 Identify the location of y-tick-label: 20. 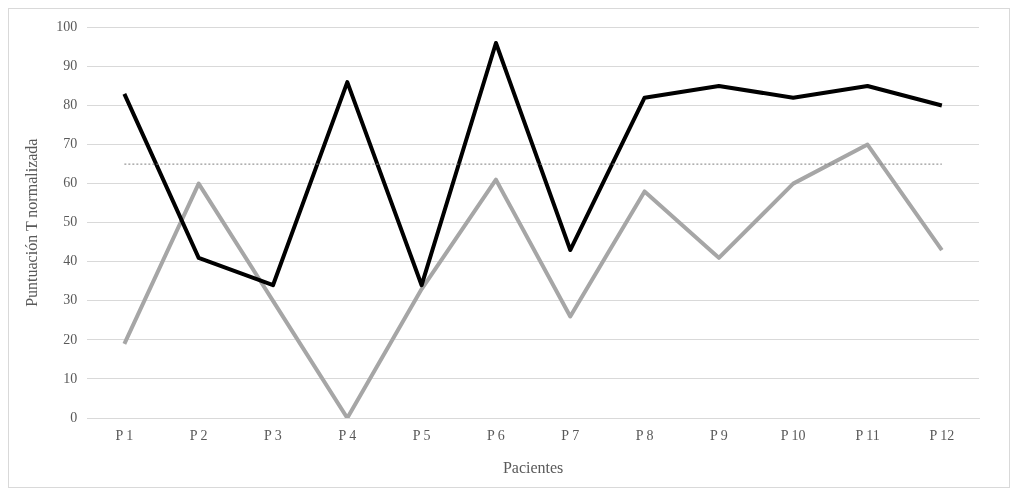
(70, 339).